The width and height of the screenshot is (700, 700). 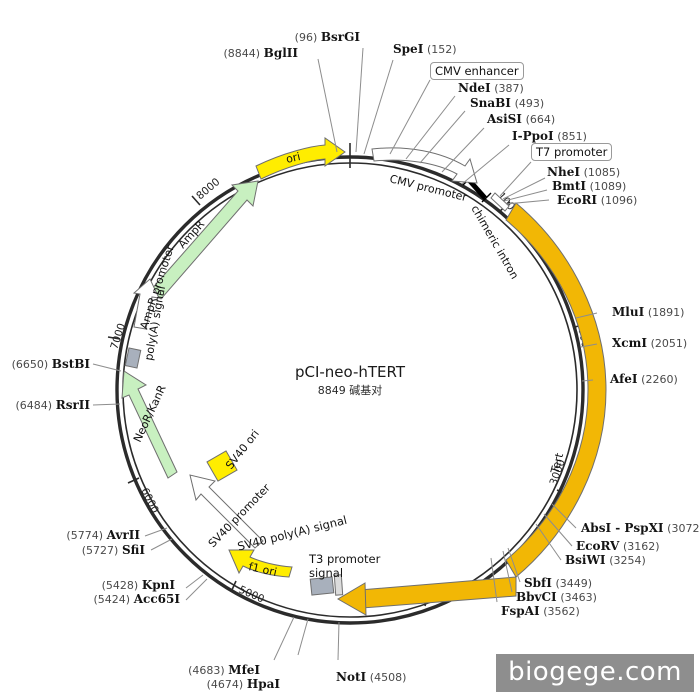 I want to click on site-asisi-enzyme: AsiSI, so click(x=504, y=119).